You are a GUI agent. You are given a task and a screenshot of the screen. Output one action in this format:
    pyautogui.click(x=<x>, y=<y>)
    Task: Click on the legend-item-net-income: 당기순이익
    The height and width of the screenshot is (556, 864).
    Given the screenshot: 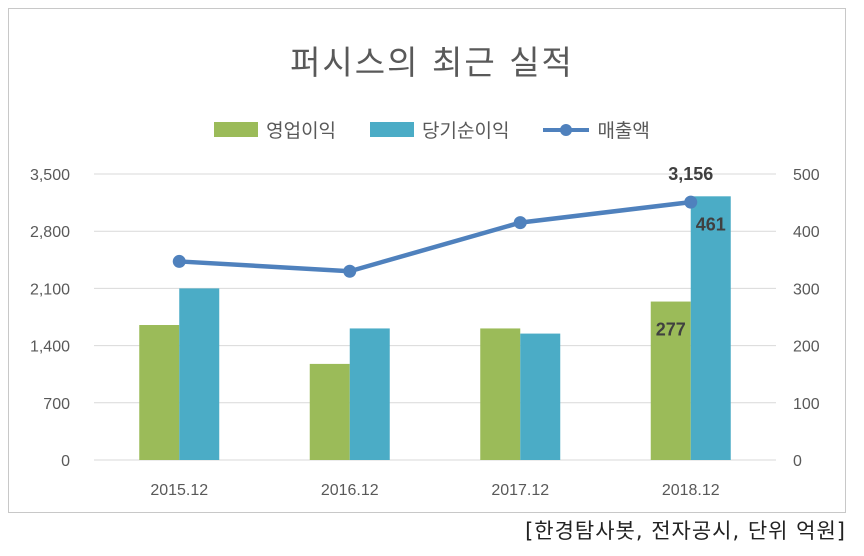 What is the action you would take?
    pyautogui.click(x=439, y=129)
    